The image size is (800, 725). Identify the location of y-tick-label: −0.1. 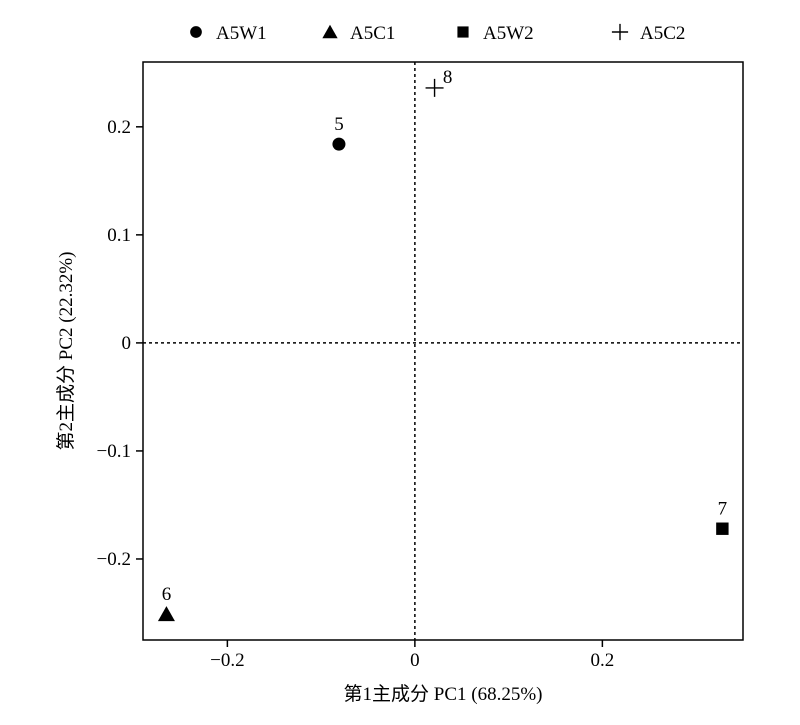
(114, 451).